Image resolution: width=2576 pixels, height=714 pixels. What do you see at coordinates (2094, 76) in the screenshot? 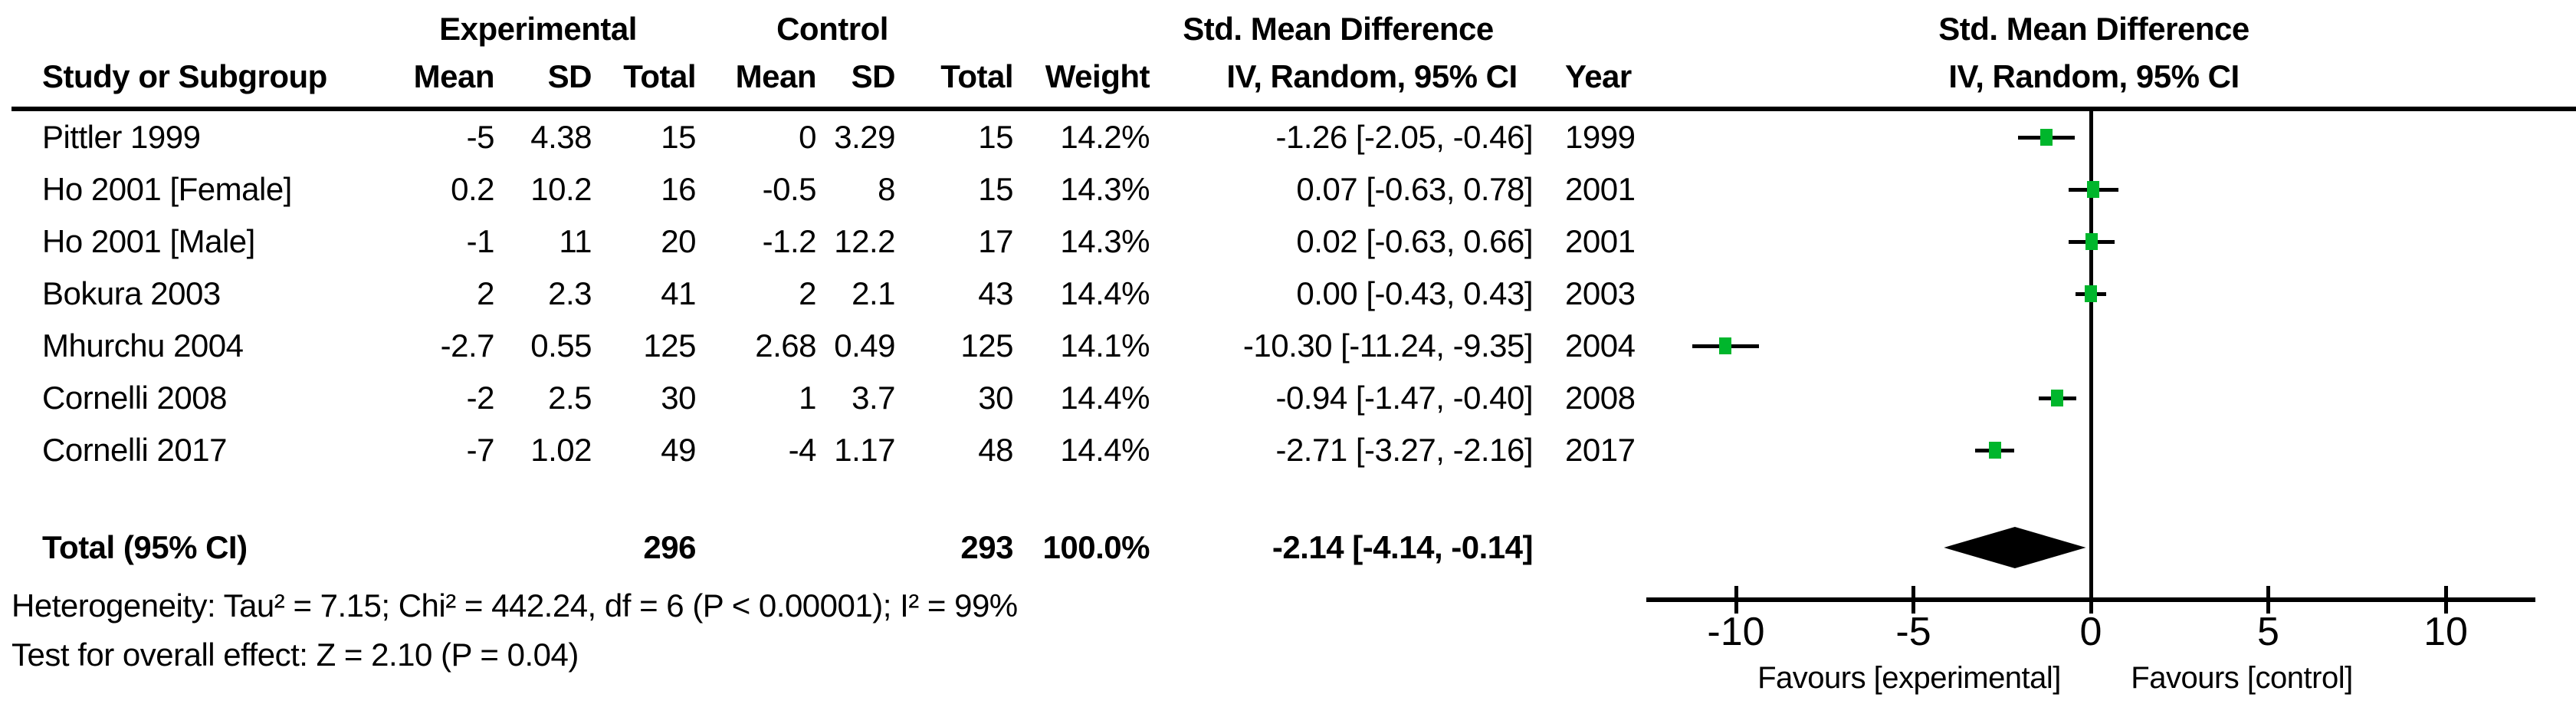
I see `plot-effect-subtitle: IV, Random, 95% CI` at bounding box center [2094, 76].